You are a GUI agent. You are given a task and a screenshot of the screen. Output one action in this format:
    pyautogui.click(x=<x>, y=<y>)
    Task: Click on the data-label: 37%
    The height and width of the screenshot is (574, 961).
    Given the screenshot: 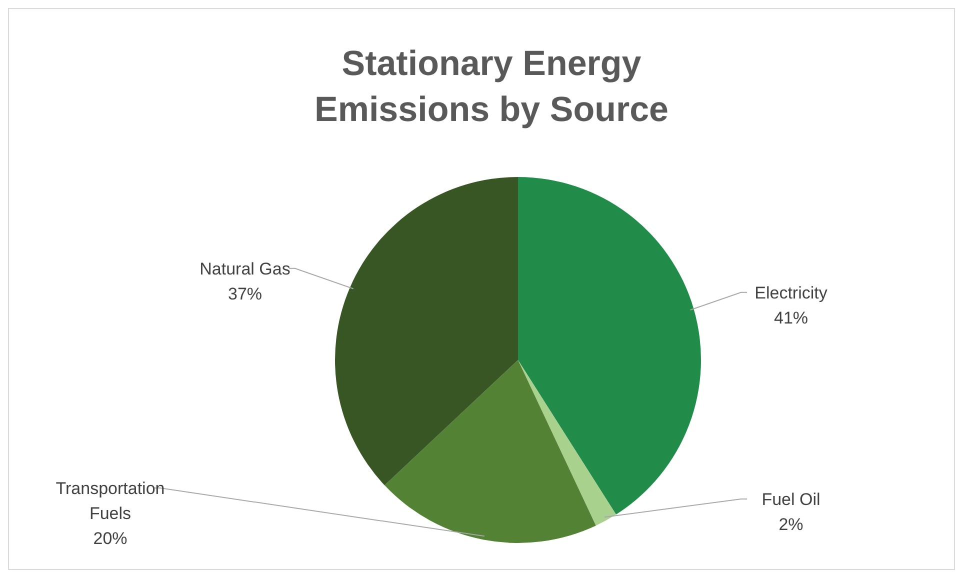 What is the action you would take?
    pyautogui.click(x=245, y=294)
    